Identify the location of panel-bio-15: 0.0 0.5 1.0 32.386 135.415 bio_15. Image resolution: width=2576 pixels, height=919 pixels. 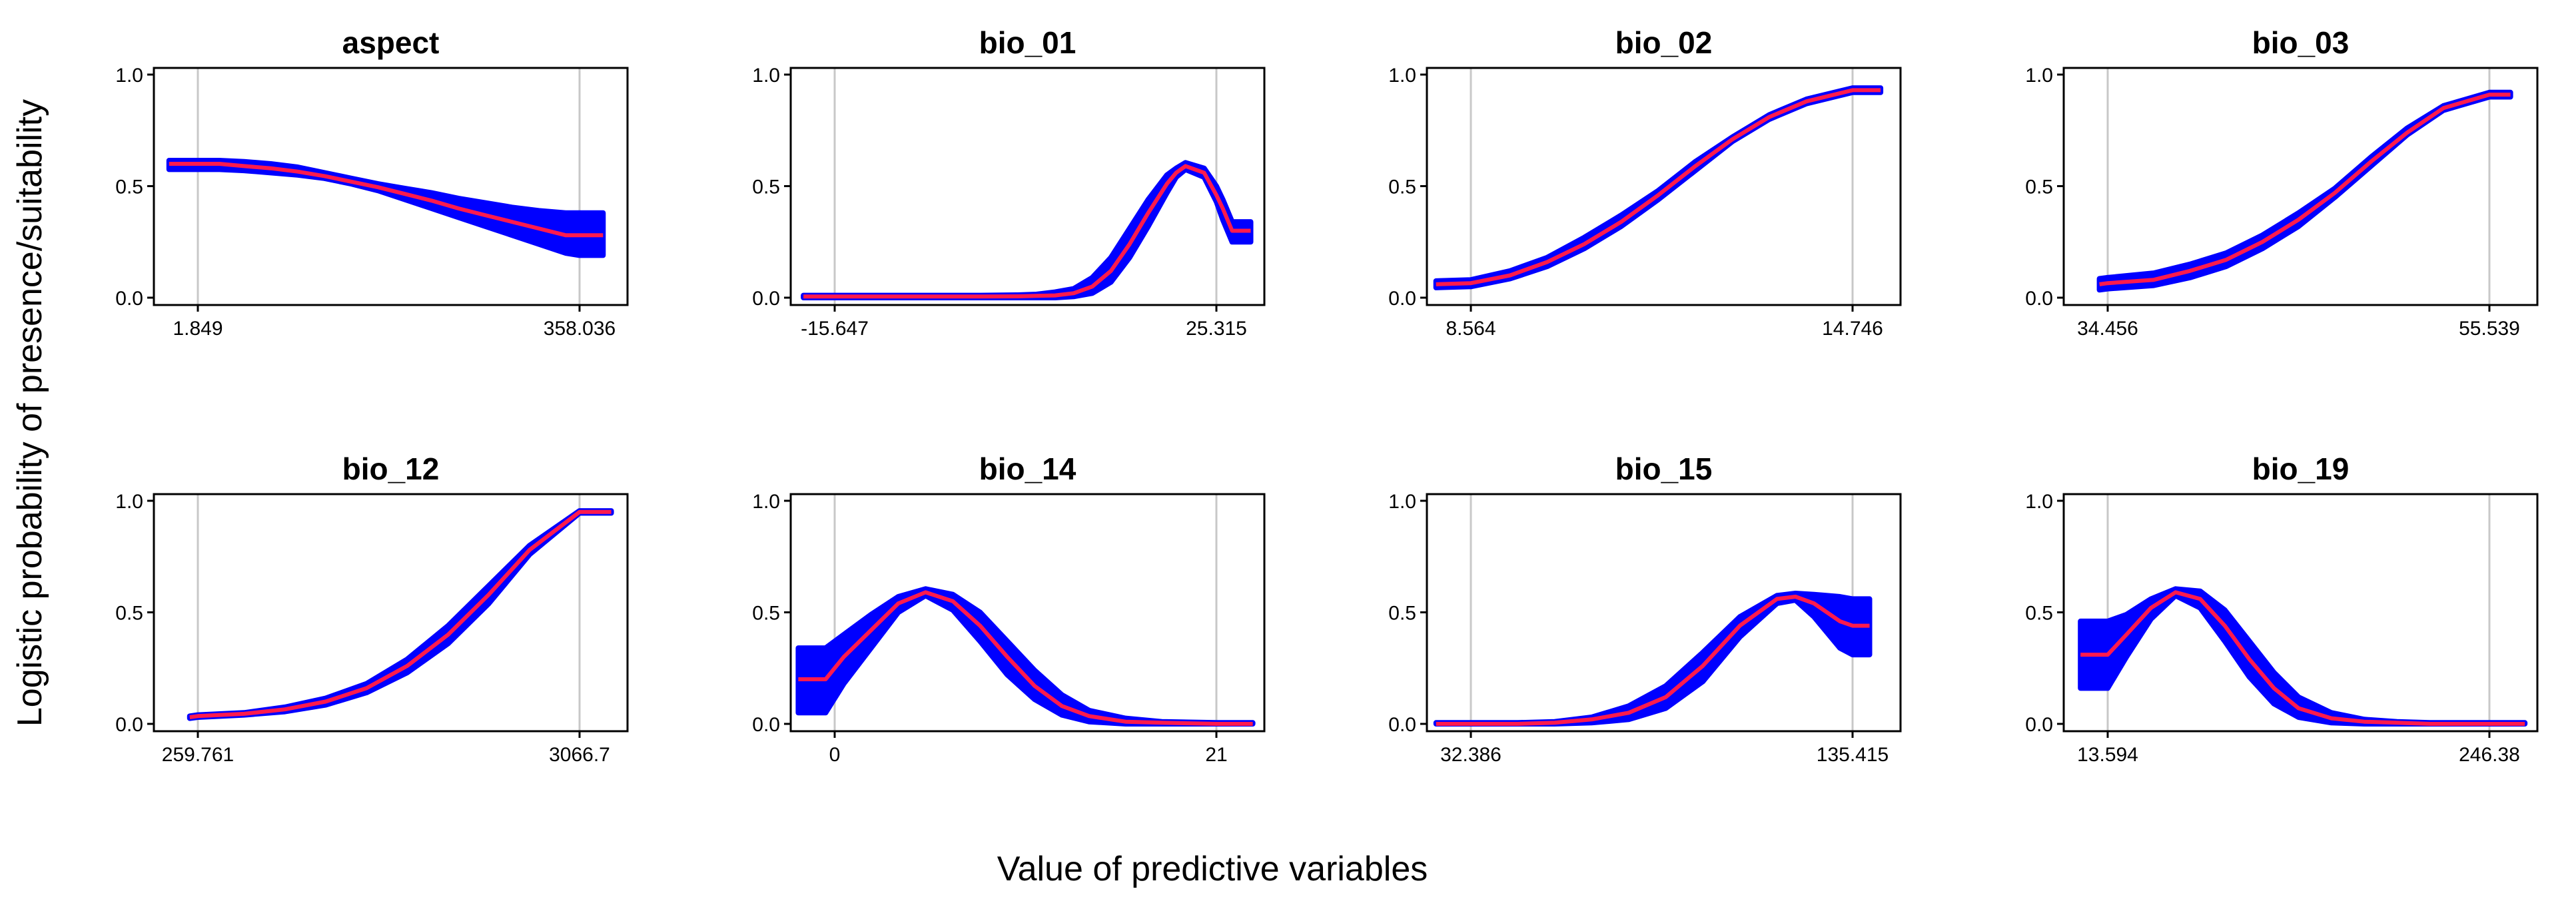
(1645, 609).